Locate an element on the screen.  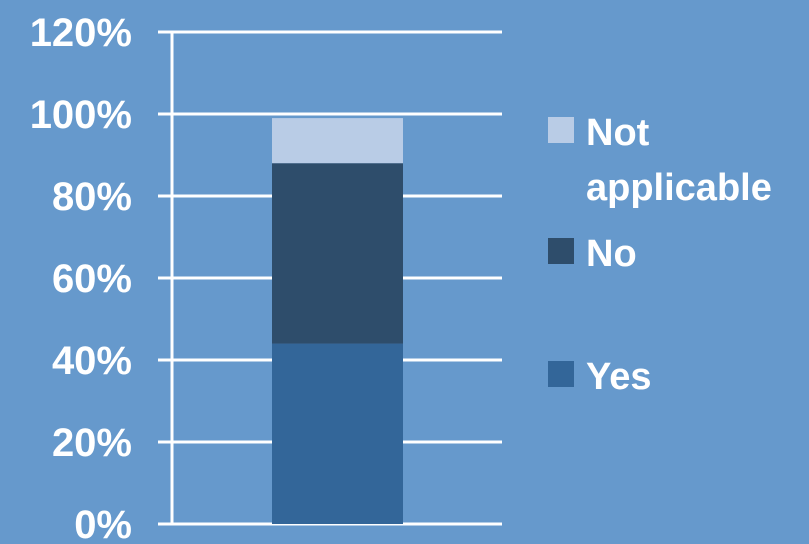
bar-segment-yes is located at coordinates (337, 433).